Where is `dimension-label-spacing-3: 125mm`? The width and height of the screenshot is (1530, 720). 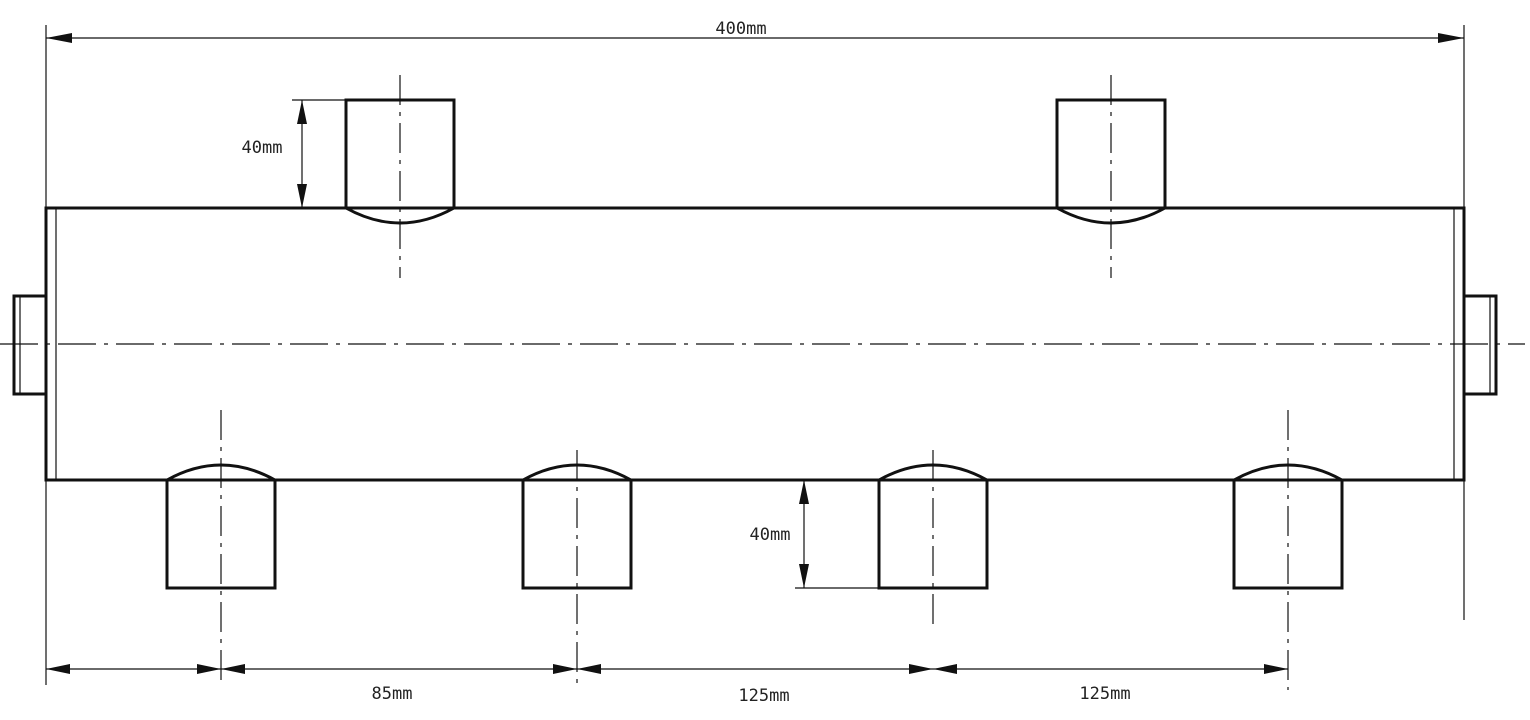 dimension-label-spacing-3: 125mm is located at coordinates (1104, 694).